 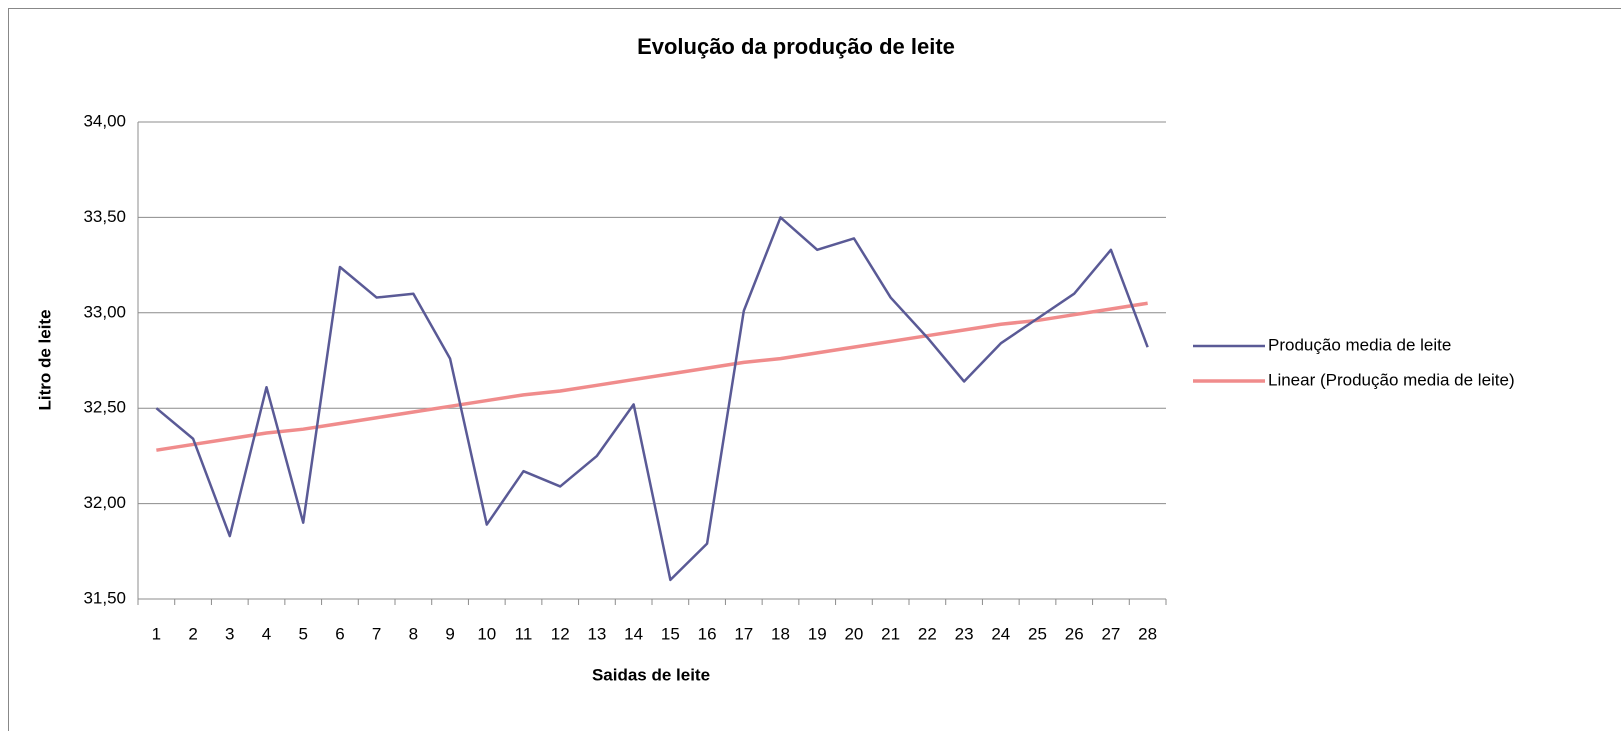 What do you see at coordinates (596, 633) in the screenshot?
I see `x-tick-label: 13` at bounding box center [596, 633].